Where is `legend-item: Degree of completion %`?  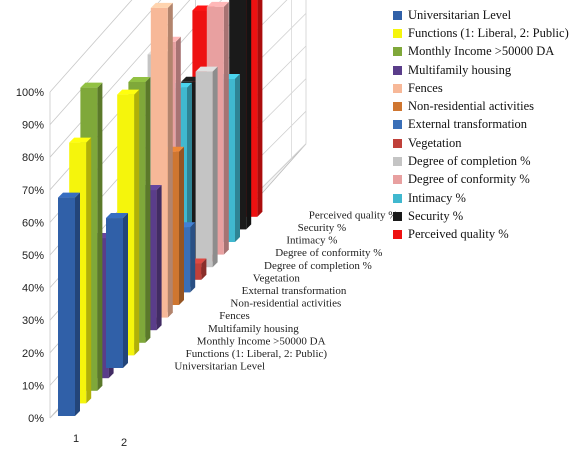 legend-item: Degree of completion % is located at coordinates (486, 161).